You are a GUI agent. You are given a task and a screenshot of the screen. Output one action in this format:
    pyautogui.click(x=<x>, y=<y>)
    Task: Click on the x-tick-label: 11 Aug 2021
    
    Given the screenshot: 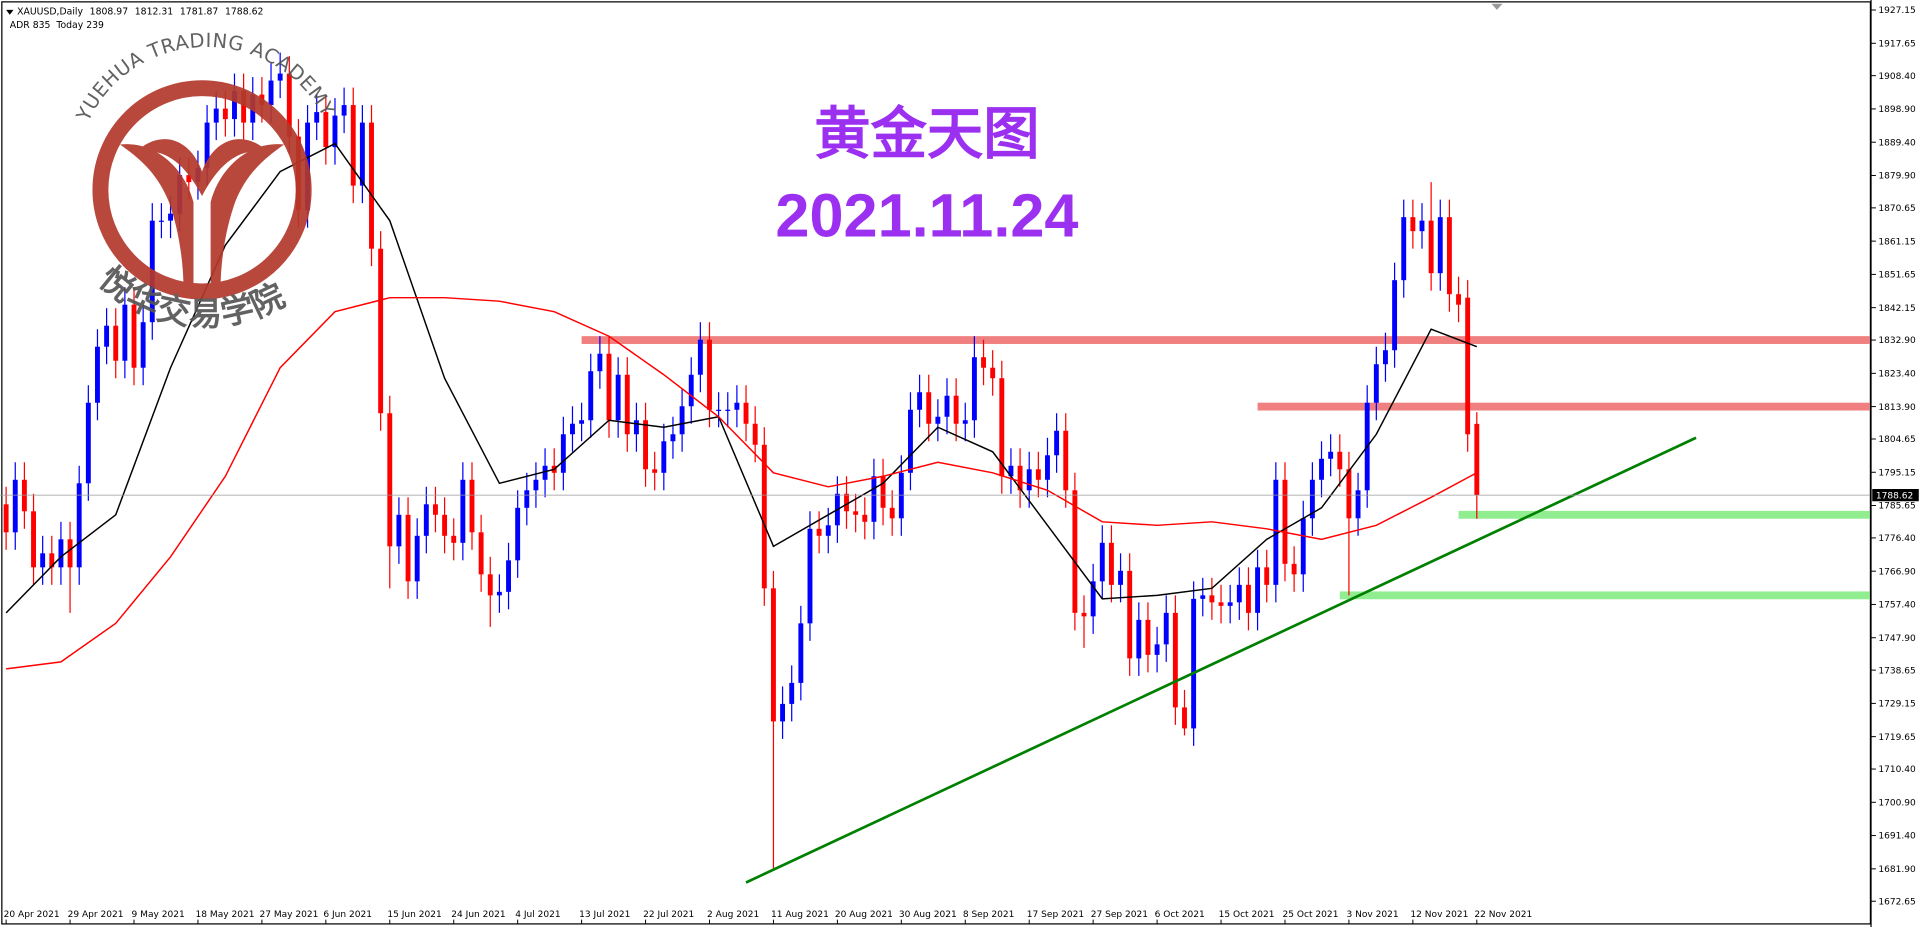 What is the action you would take?
    pyautogui.click(x=800, y=915)
    